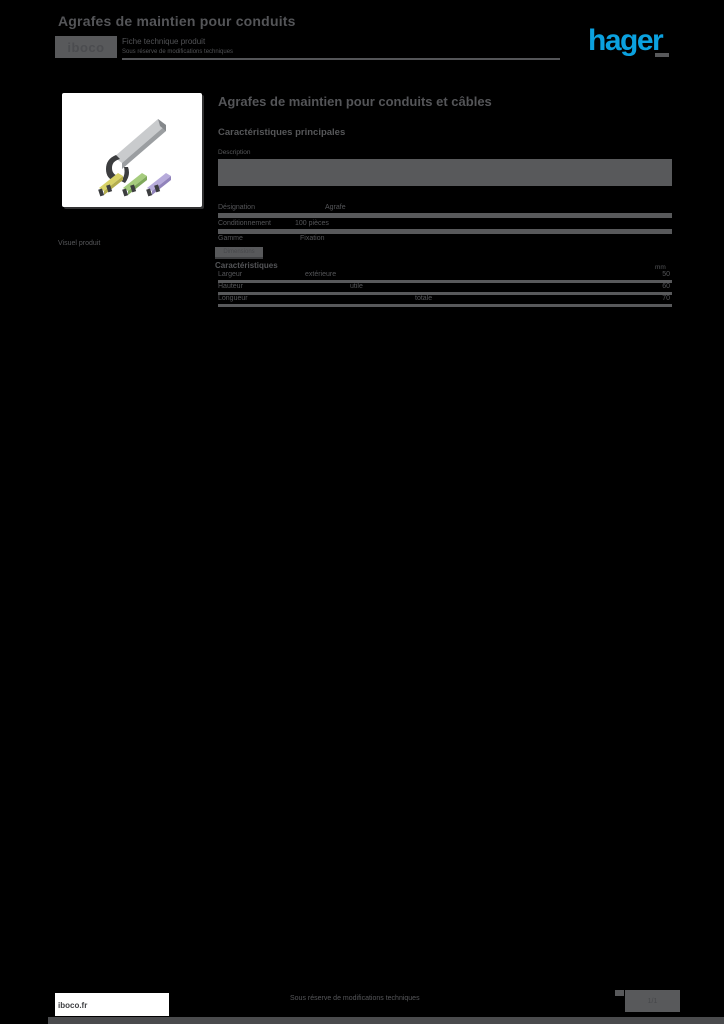  I want to click on footer-page-label: 1/1, so click(652, 1001).